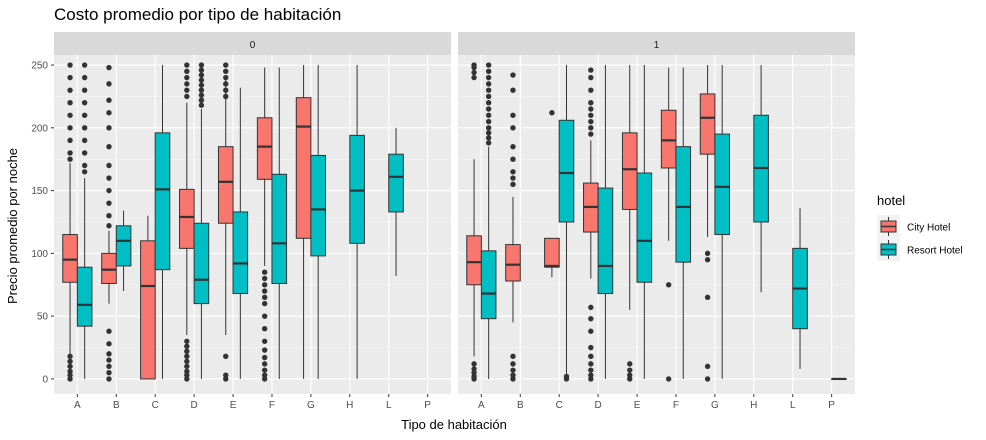 Image resolution: width=986 pixels, height=440 pixels. What do you see at coordinates (39, 254) in the screenshot?
I see `y-tick-label: 100` at bounding box center [39, 254].